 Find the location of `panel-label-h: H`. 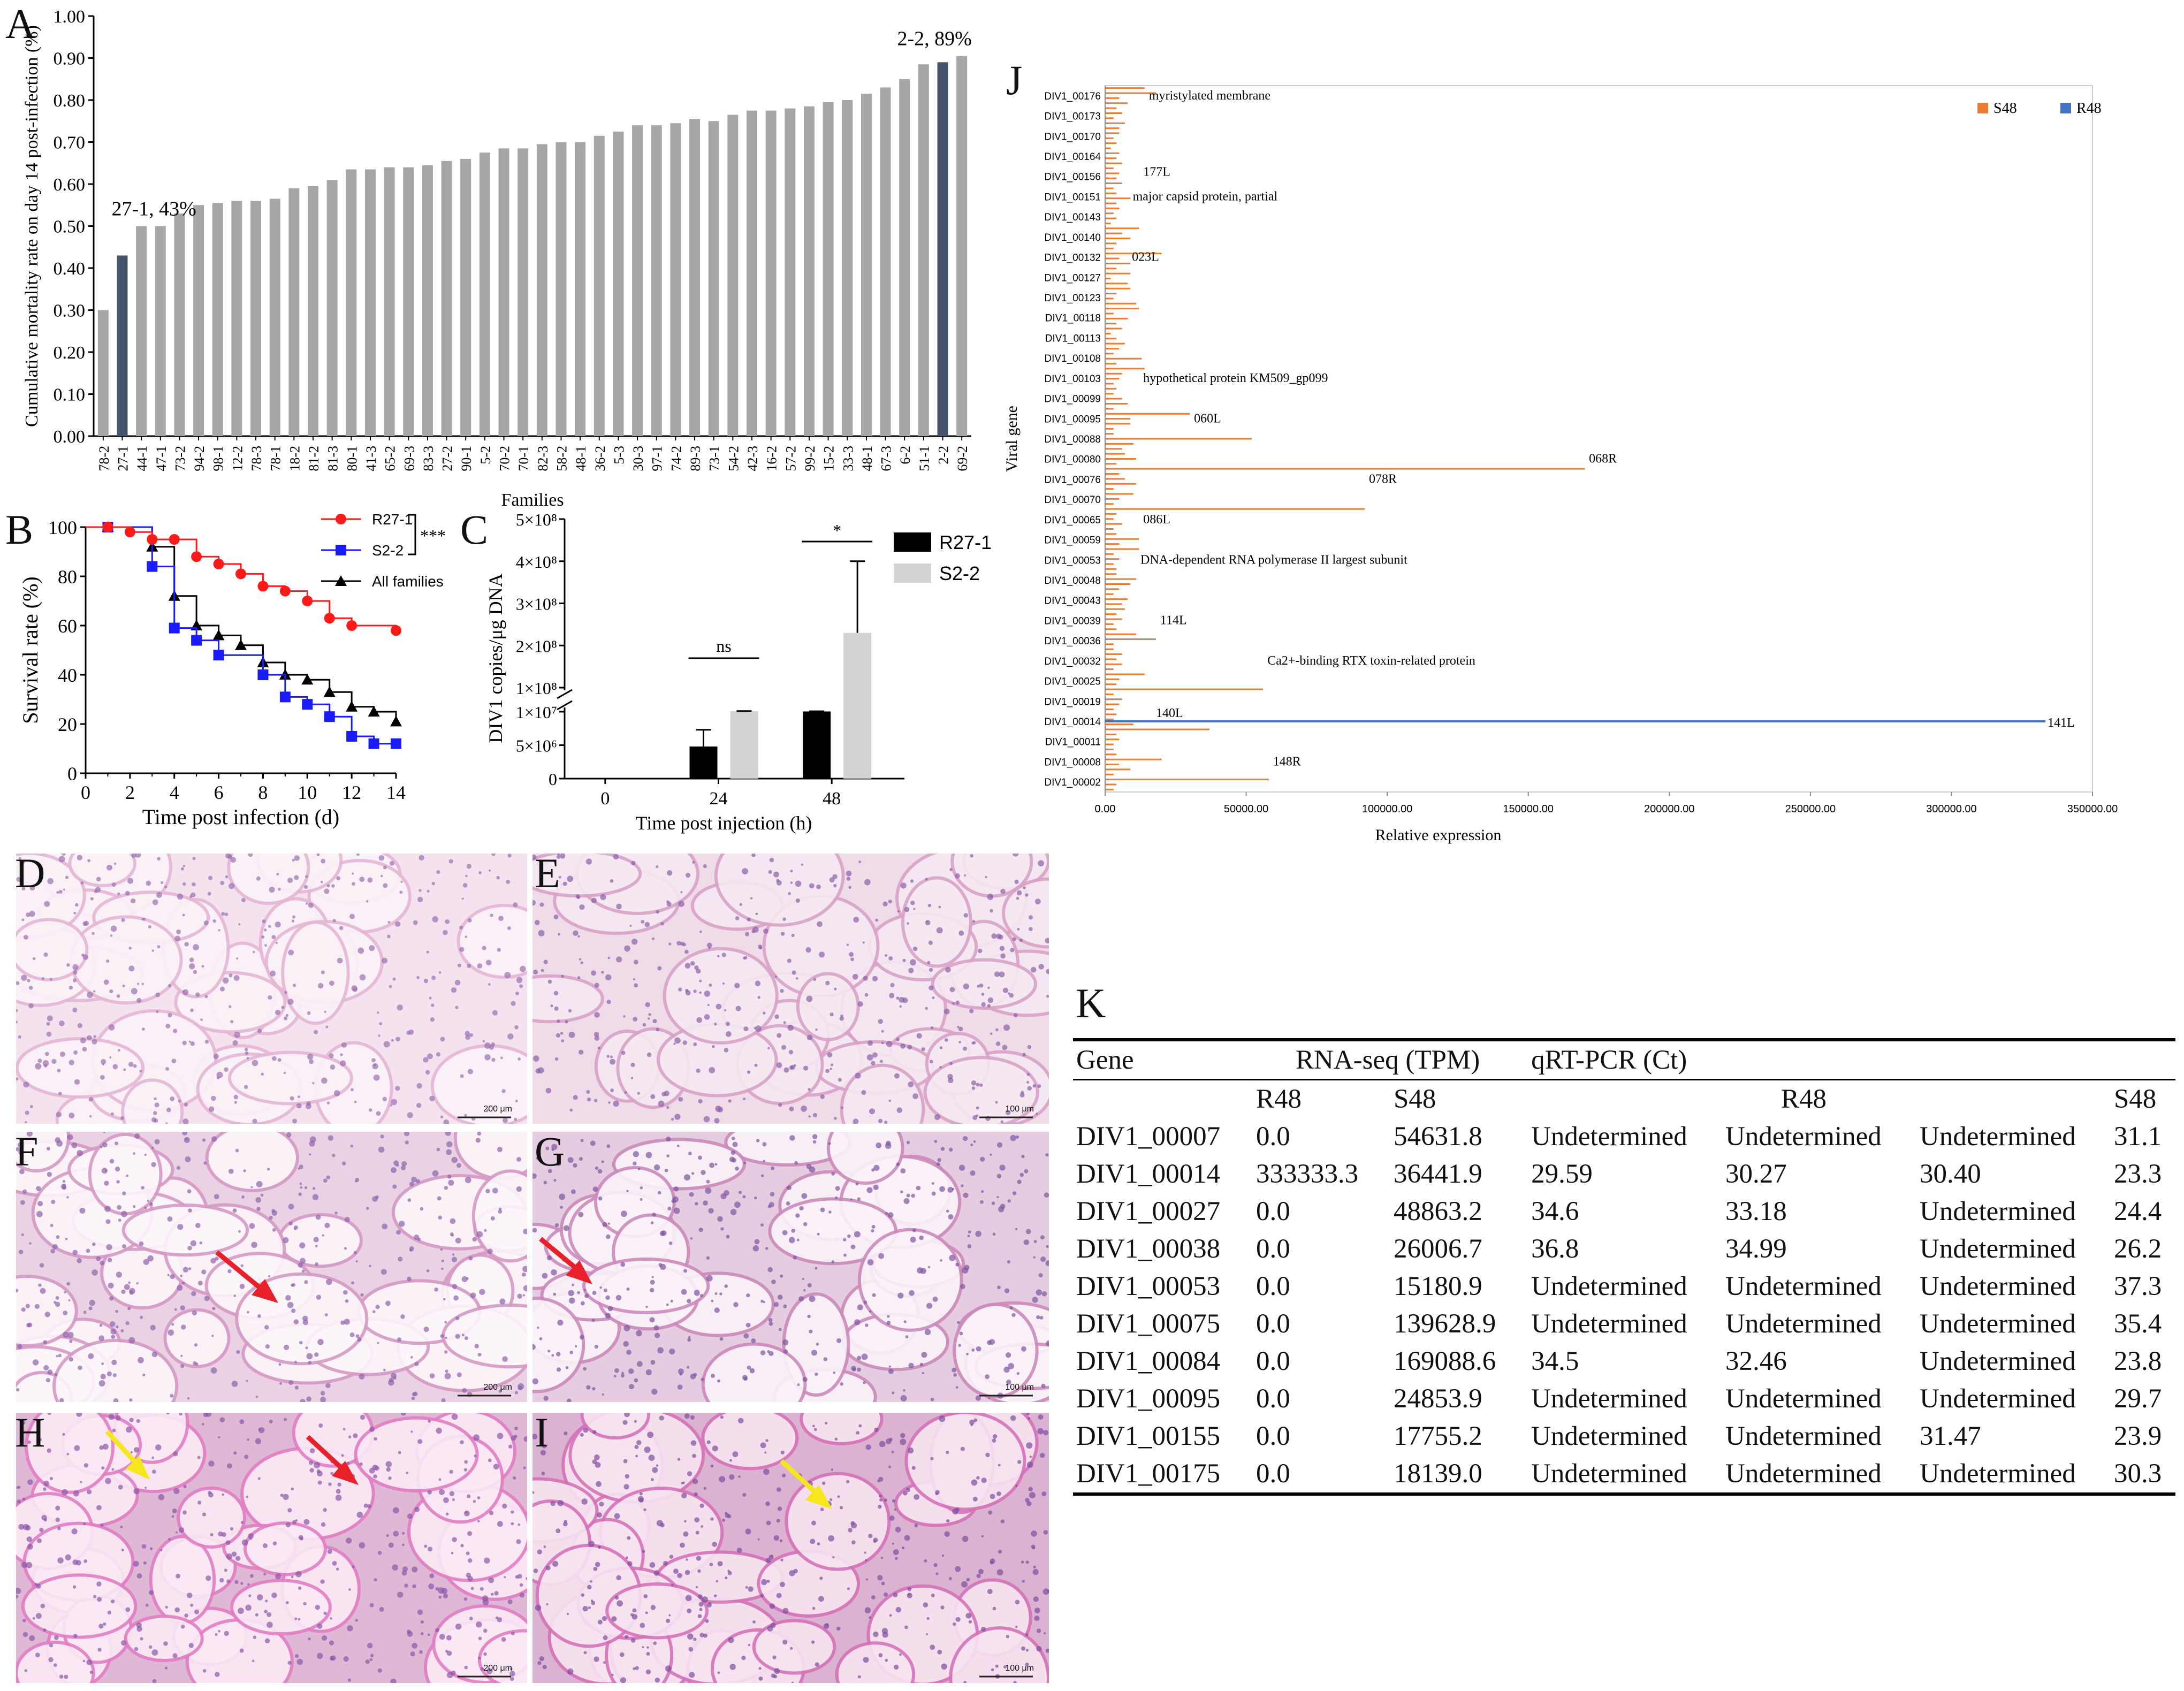

panel-label-h: H is located at coordinates (30, 1434).